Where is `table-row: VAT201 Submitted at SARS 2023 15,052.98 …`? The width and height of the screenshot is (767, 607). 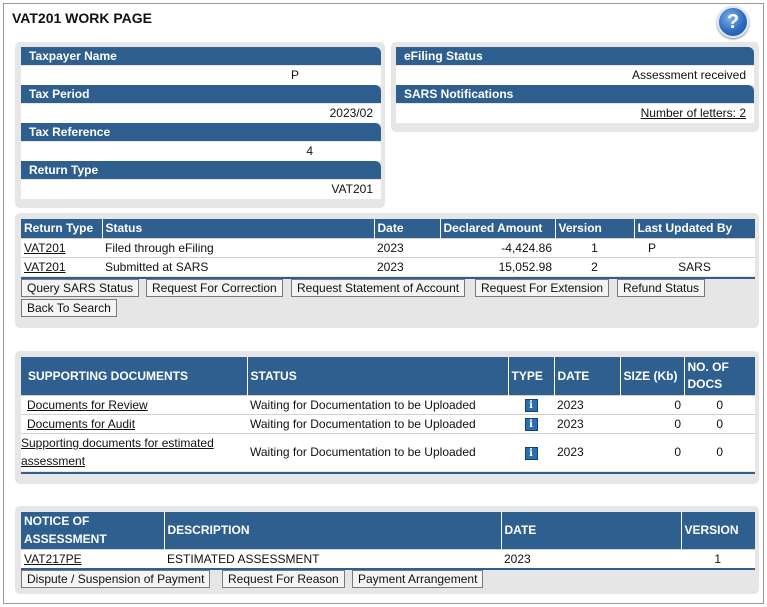 table-row: VAT201 Submitted at SARS 2023 15,052.98 … is located at coordinates (388, 266).